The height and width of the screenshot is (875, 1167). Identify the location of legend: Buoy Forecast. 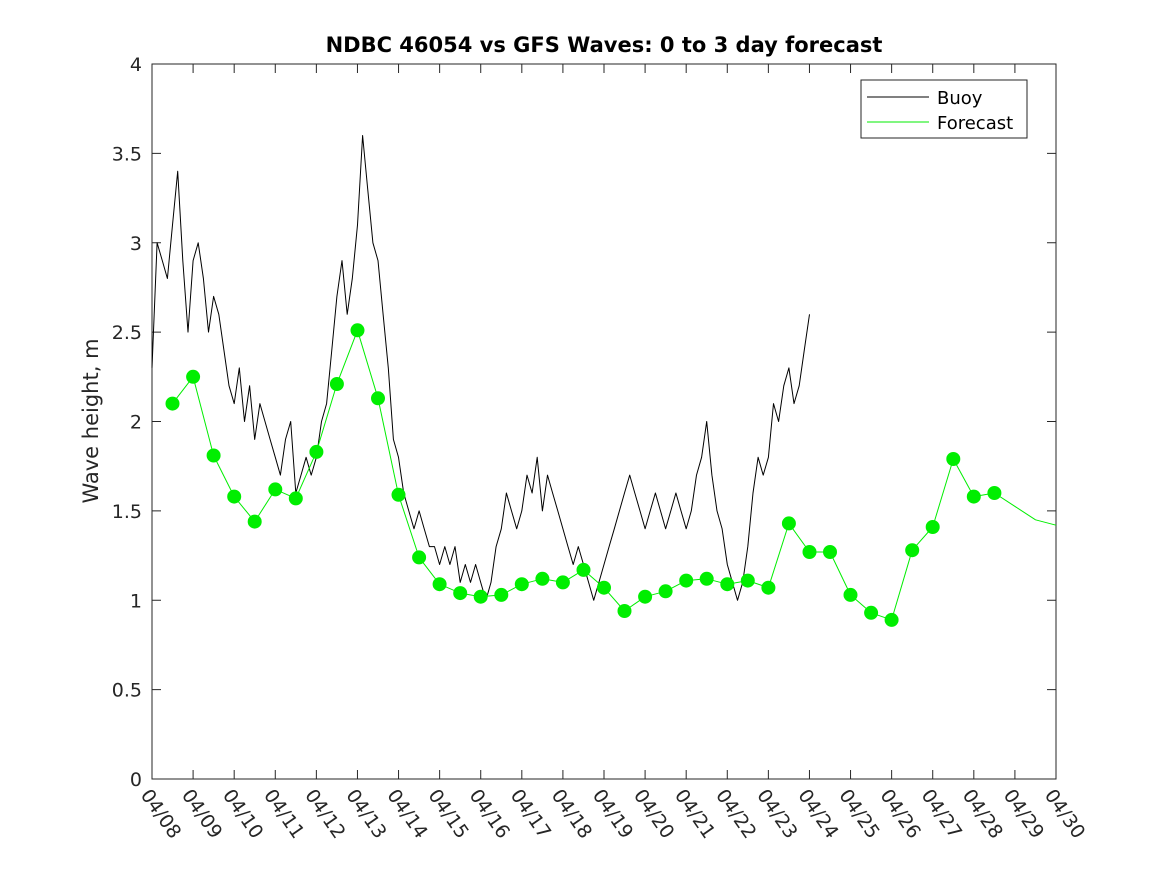
(944, 109).